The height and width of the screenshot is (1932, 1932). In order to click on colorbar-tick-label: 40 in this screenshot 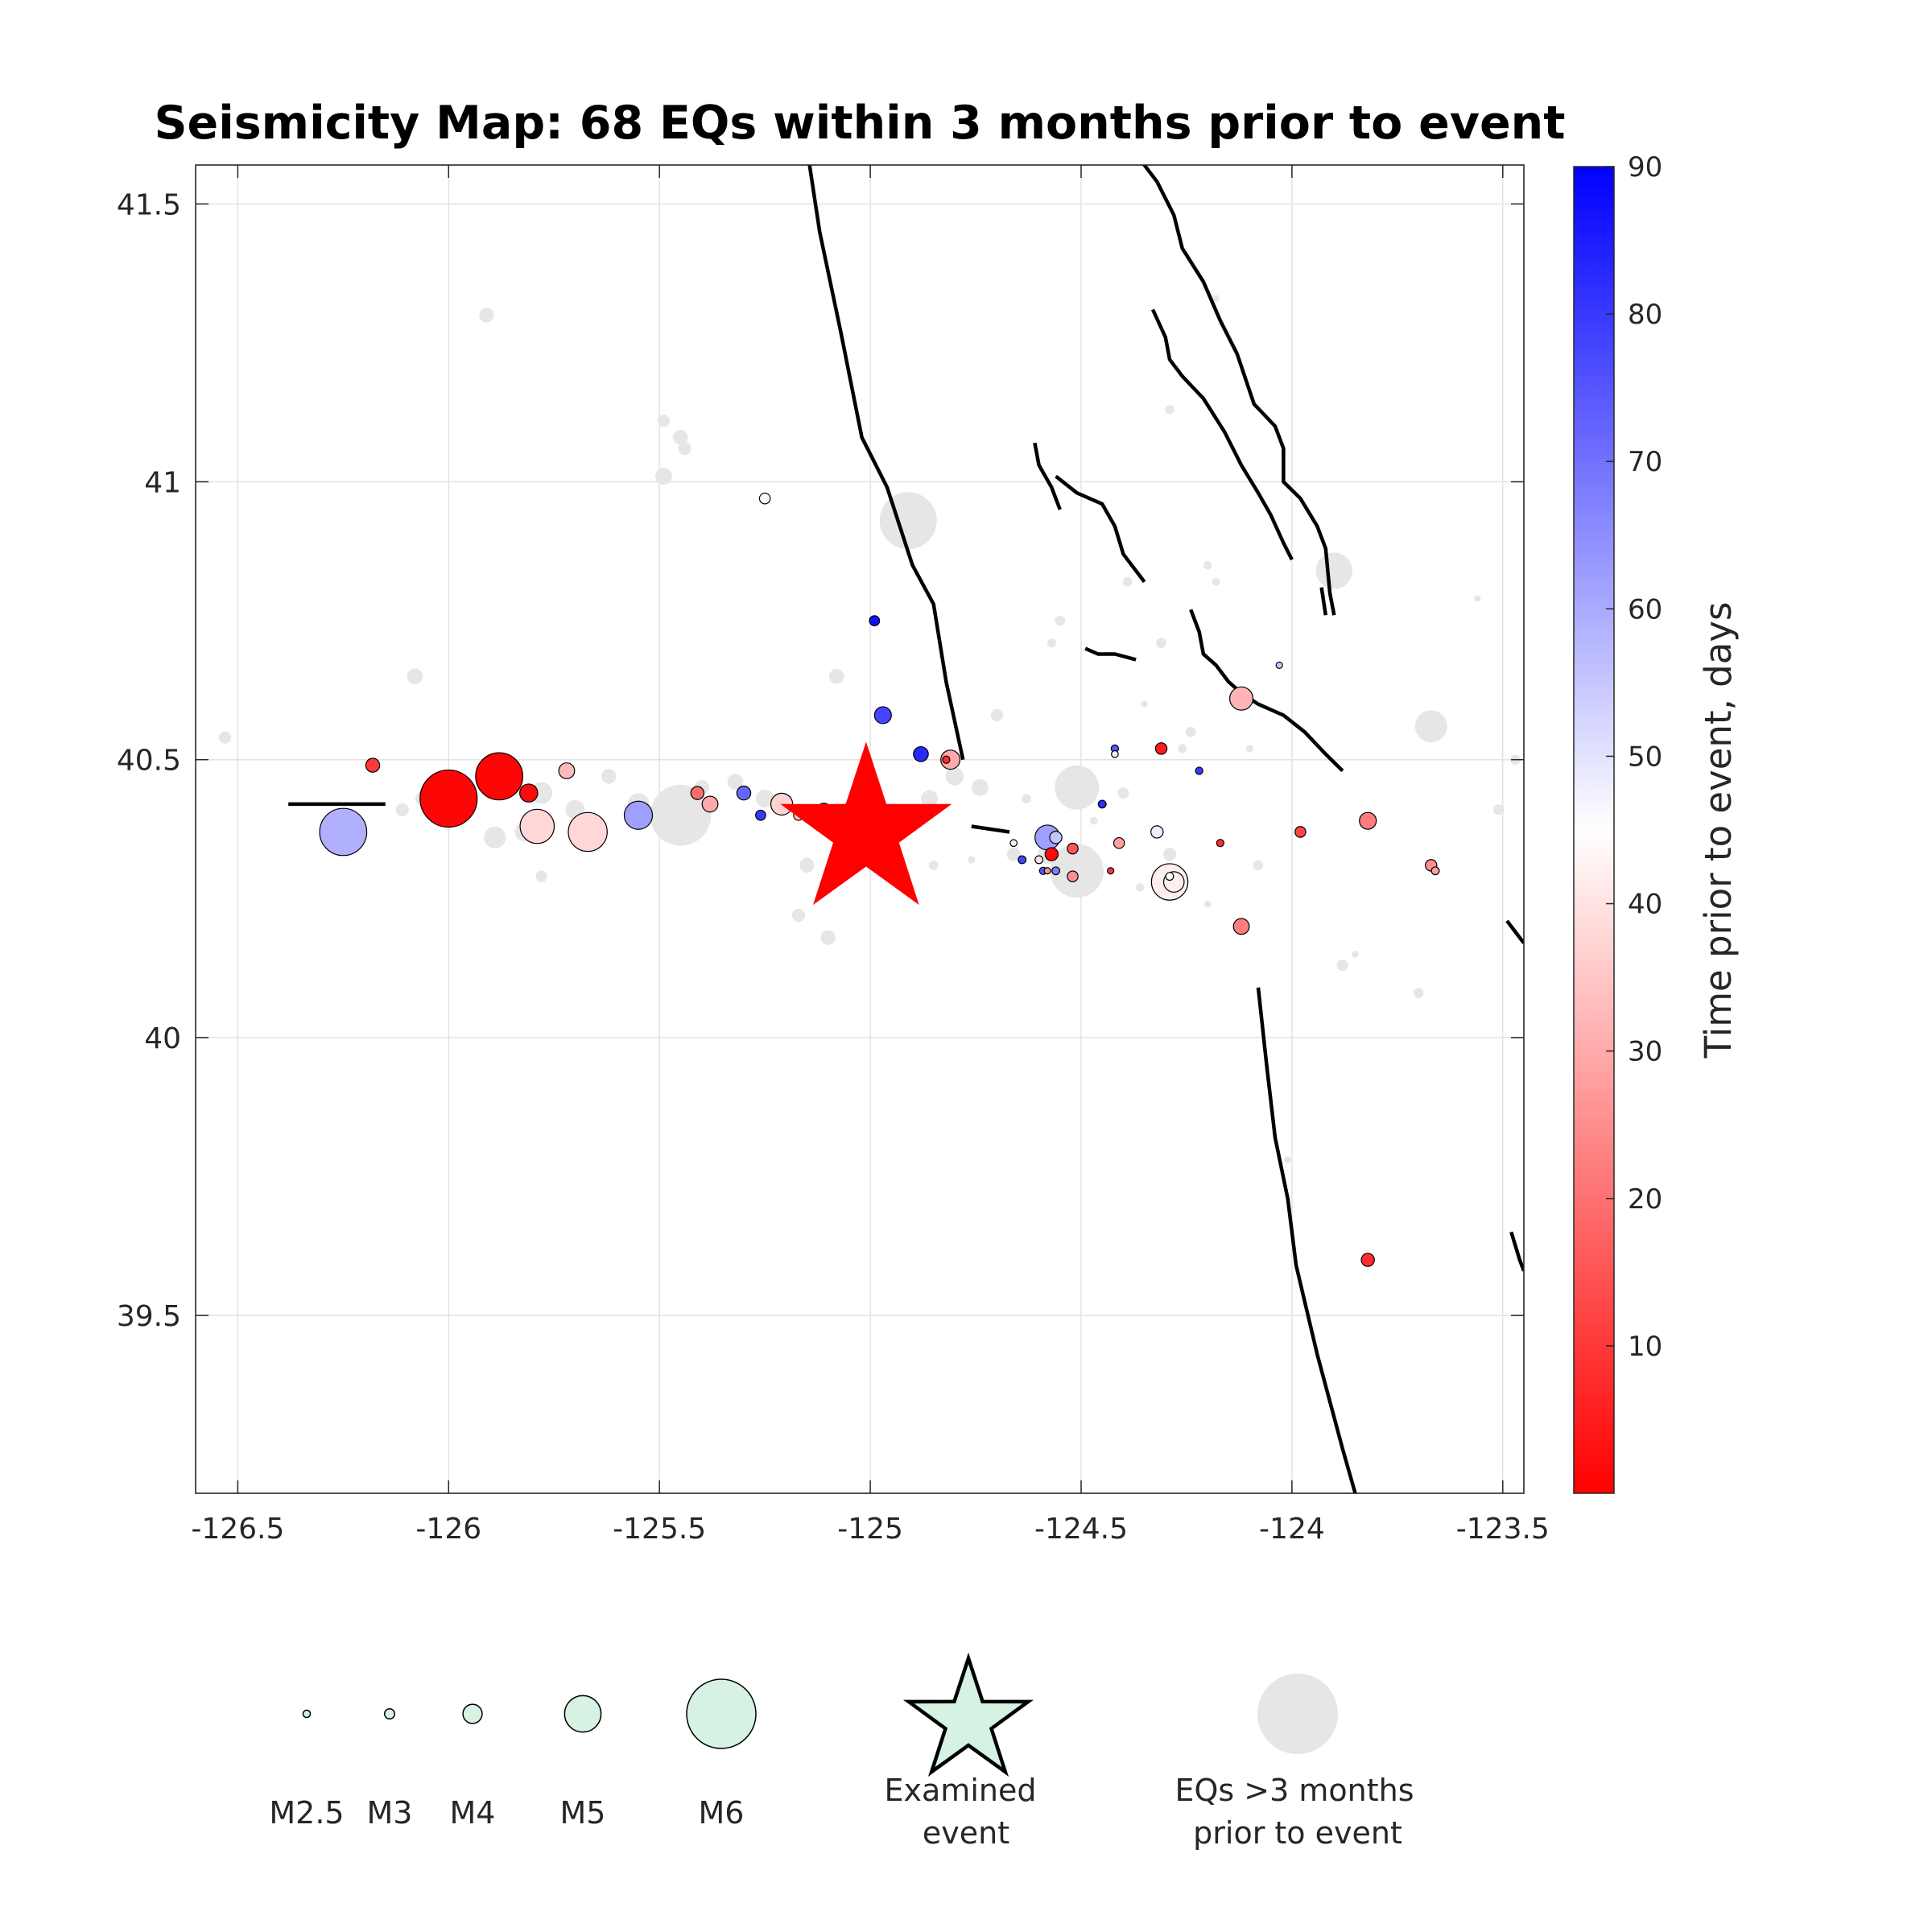, I will do `click(1645, 905)`.